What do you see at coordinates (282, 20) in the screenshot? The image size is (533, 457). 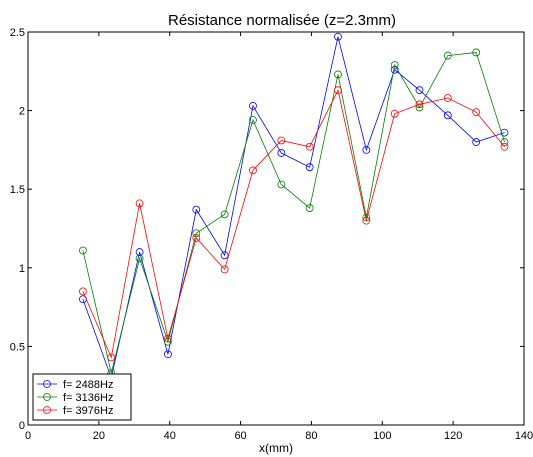 I see `chart-title: Résistance normalisée (z=2.3mm)` at bounding box center [282, 20].